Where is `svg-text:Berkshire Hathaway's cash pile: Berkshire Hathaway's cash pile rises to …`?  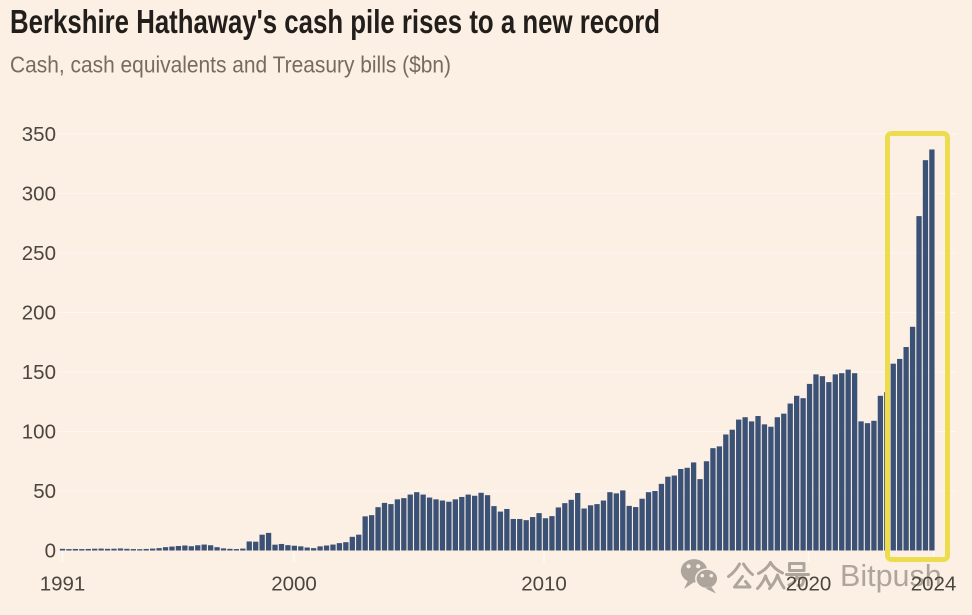
svg-text:Berkshire Hathaway's cash pile: Berkshire Hathaway's cash pile rises to … is located at coordinates (335, 21).